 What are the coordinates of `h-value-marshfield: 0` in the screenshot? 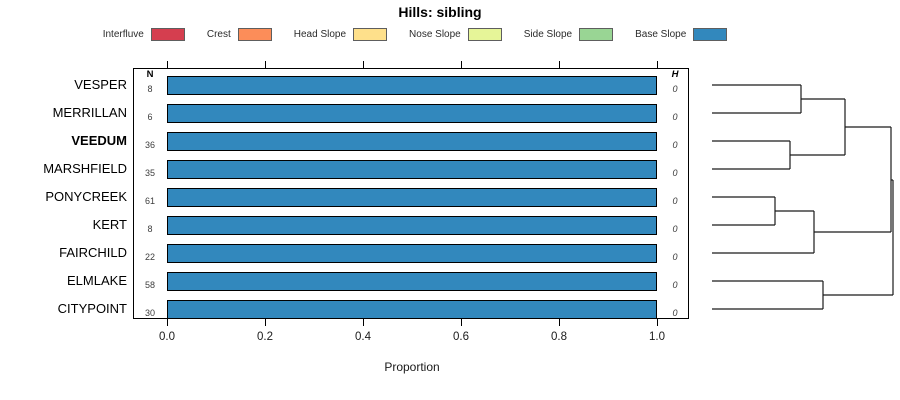 It's located at (675, 172).